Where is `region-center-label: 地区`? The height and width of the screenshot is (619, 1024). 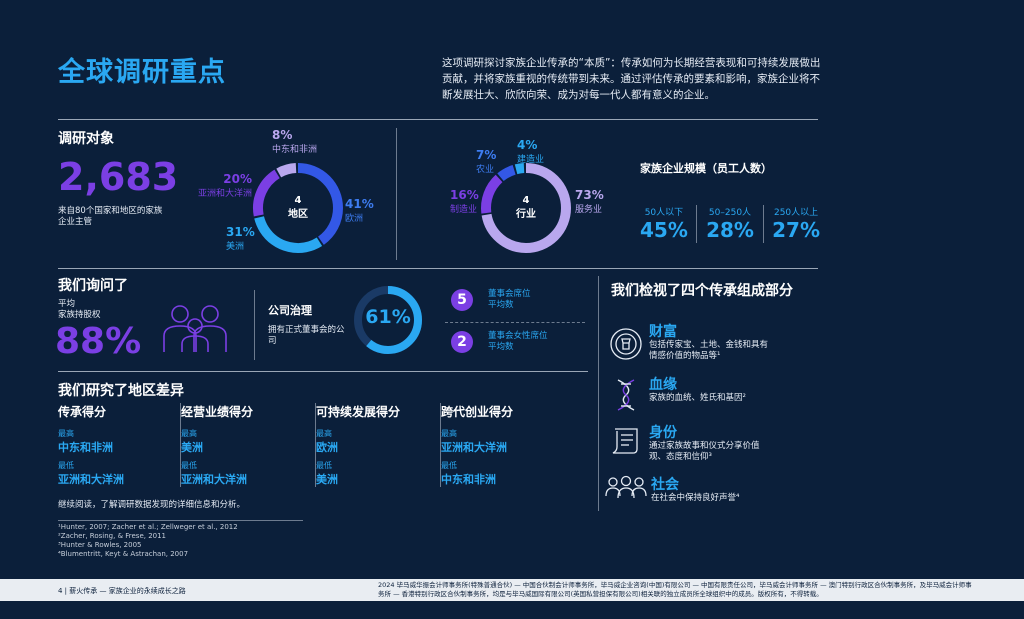
region-center-label: 地区 is located at coordinates (298, 214).